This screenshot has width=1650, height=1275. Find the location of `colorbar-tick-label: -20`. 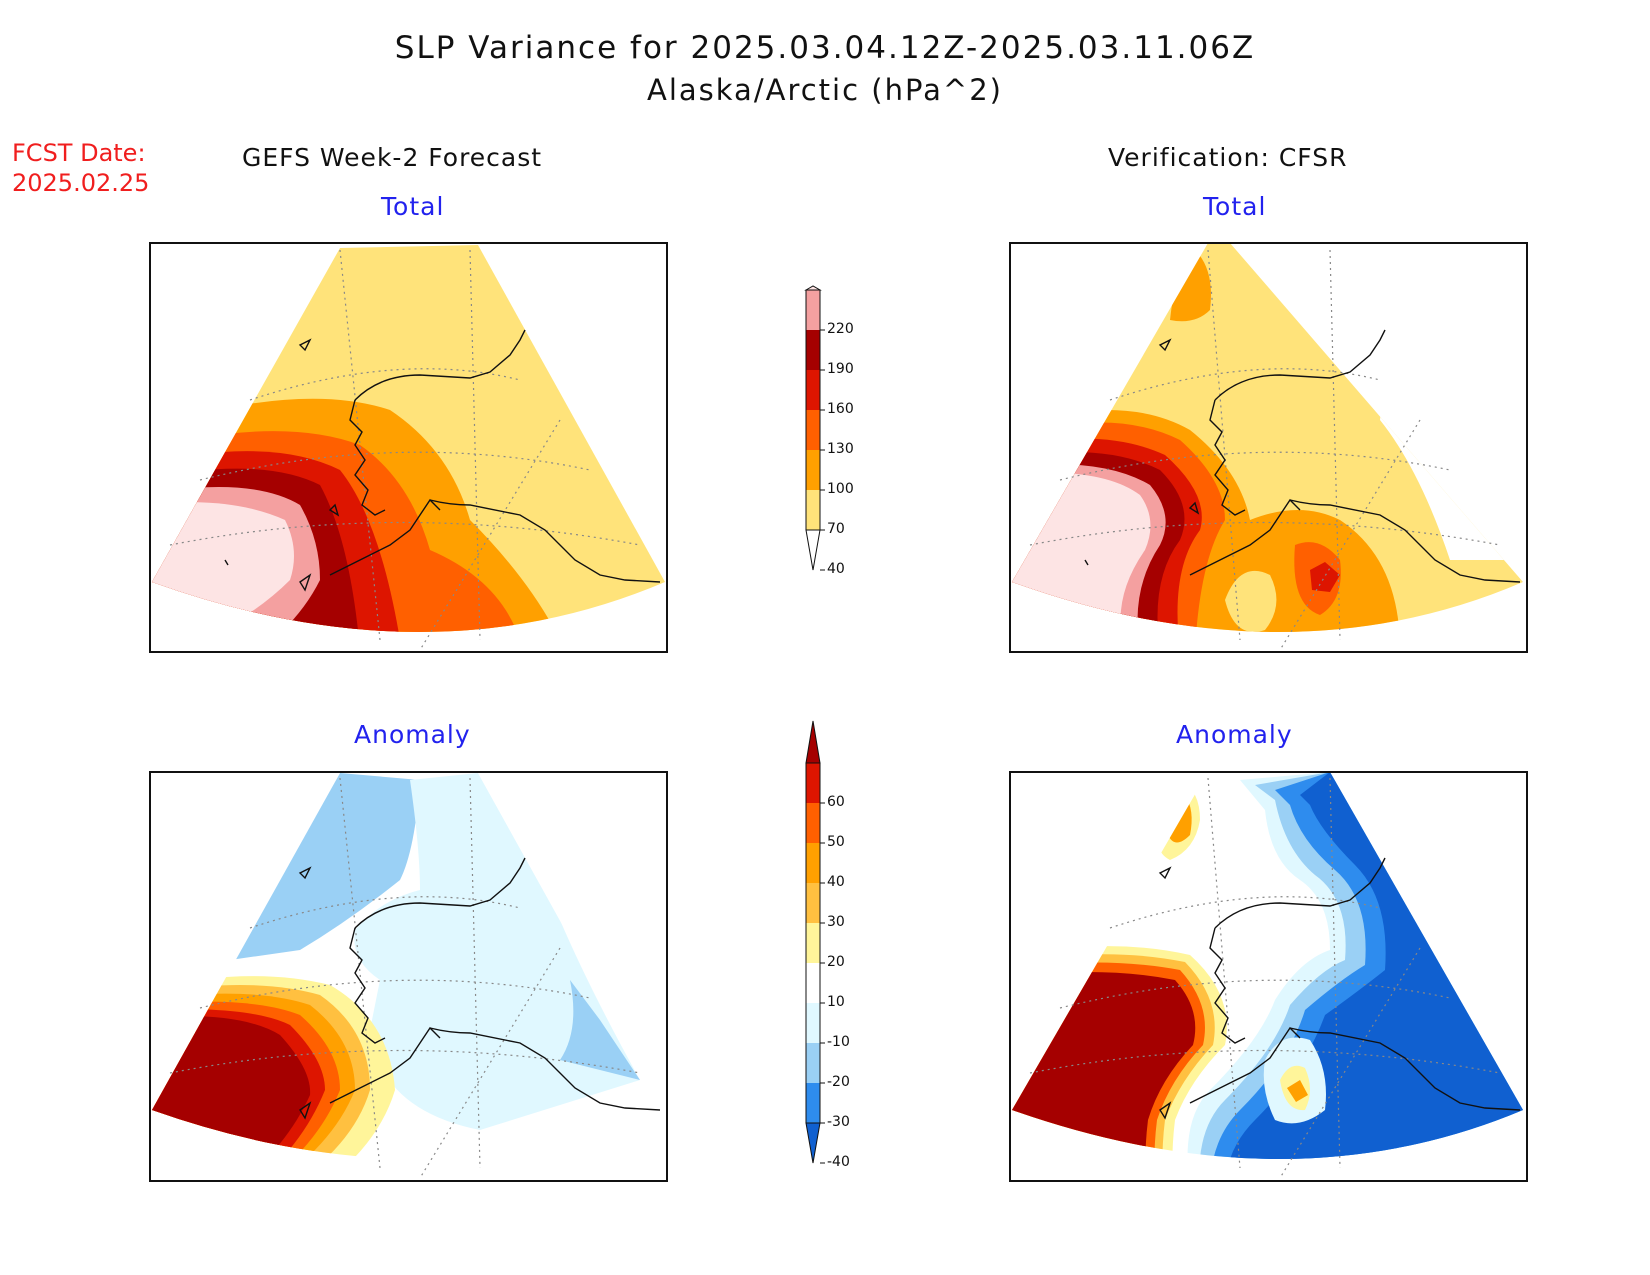

colorbar-tick-label: -20 is located at coordinates (838, 1082).